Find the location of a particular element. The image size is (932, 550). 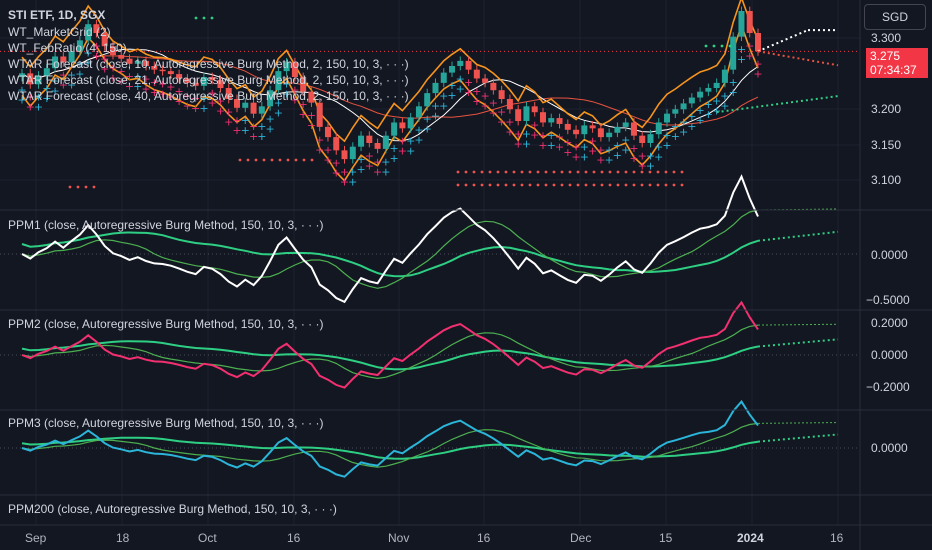

level-dots-top is located at coordinates (706, 46).